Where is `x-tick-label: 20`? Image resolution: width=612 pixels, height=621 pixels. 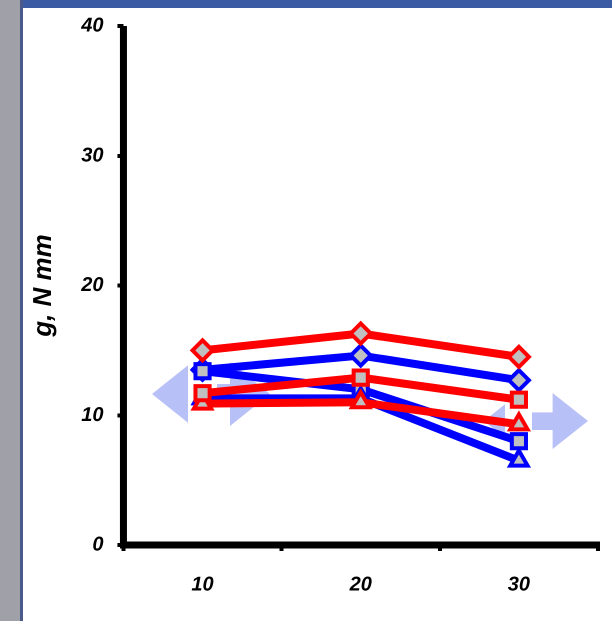 x-tick-label: 20 is located at coordinates (360, 585).